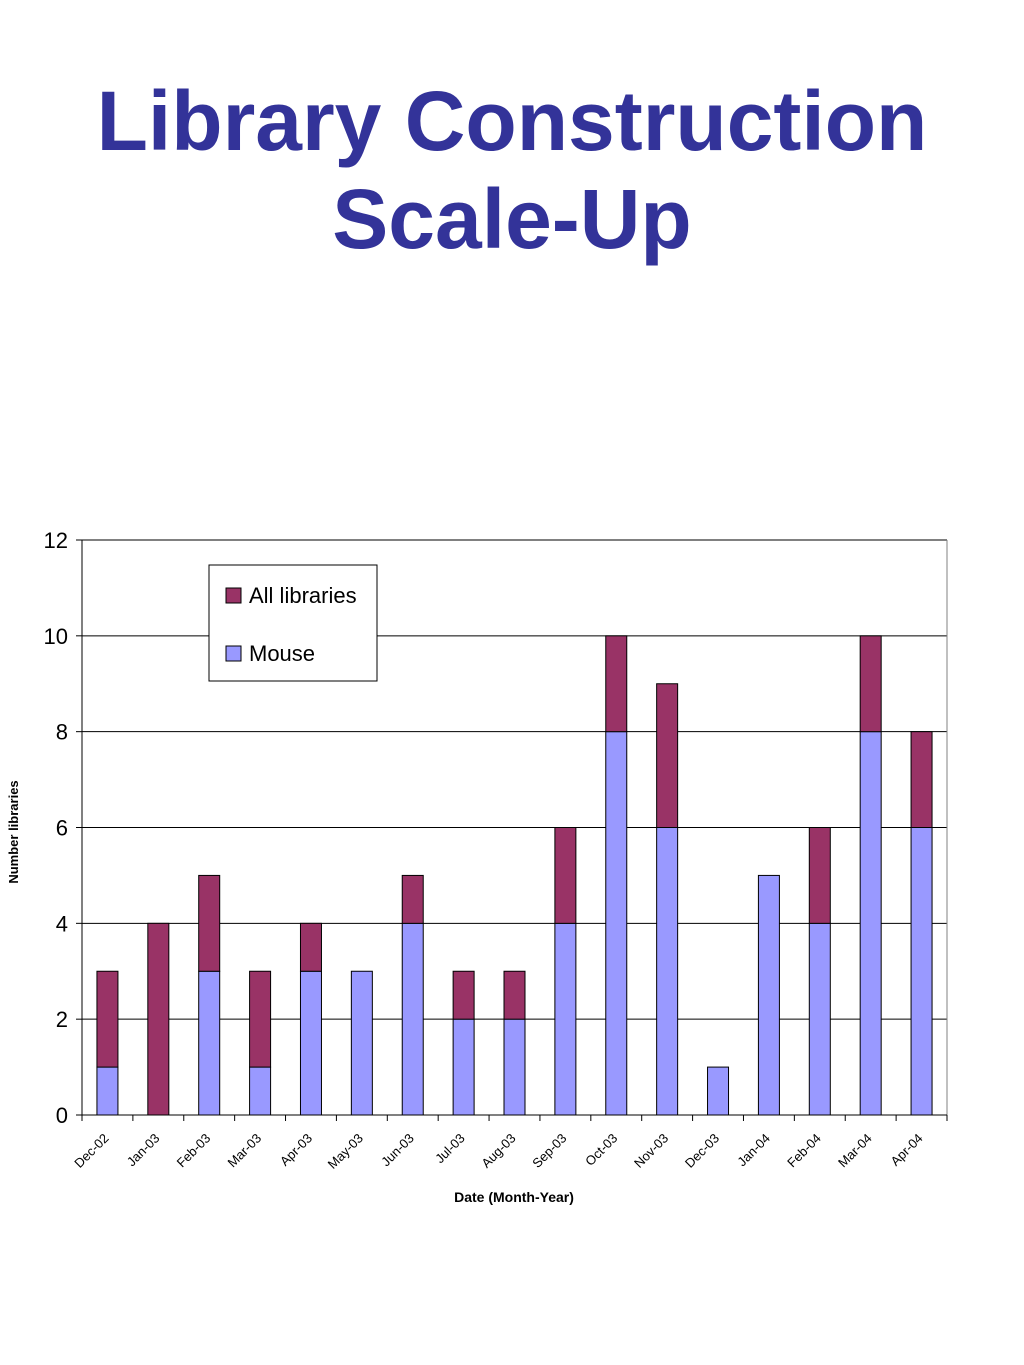 The height and width of the screenshot is (1365, 1024). Describe the element at coordinates (549, 1151) in the screenshot. I see `x-tick-label: Sep-03` at that location.